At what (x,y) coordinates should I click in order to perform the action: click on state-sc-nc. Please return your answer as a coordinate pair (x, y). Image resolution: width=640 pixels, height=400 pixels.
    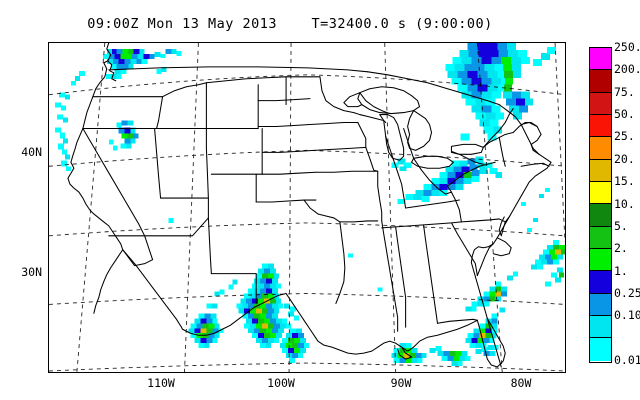
    Looking at the image, I should click on (485, 260).